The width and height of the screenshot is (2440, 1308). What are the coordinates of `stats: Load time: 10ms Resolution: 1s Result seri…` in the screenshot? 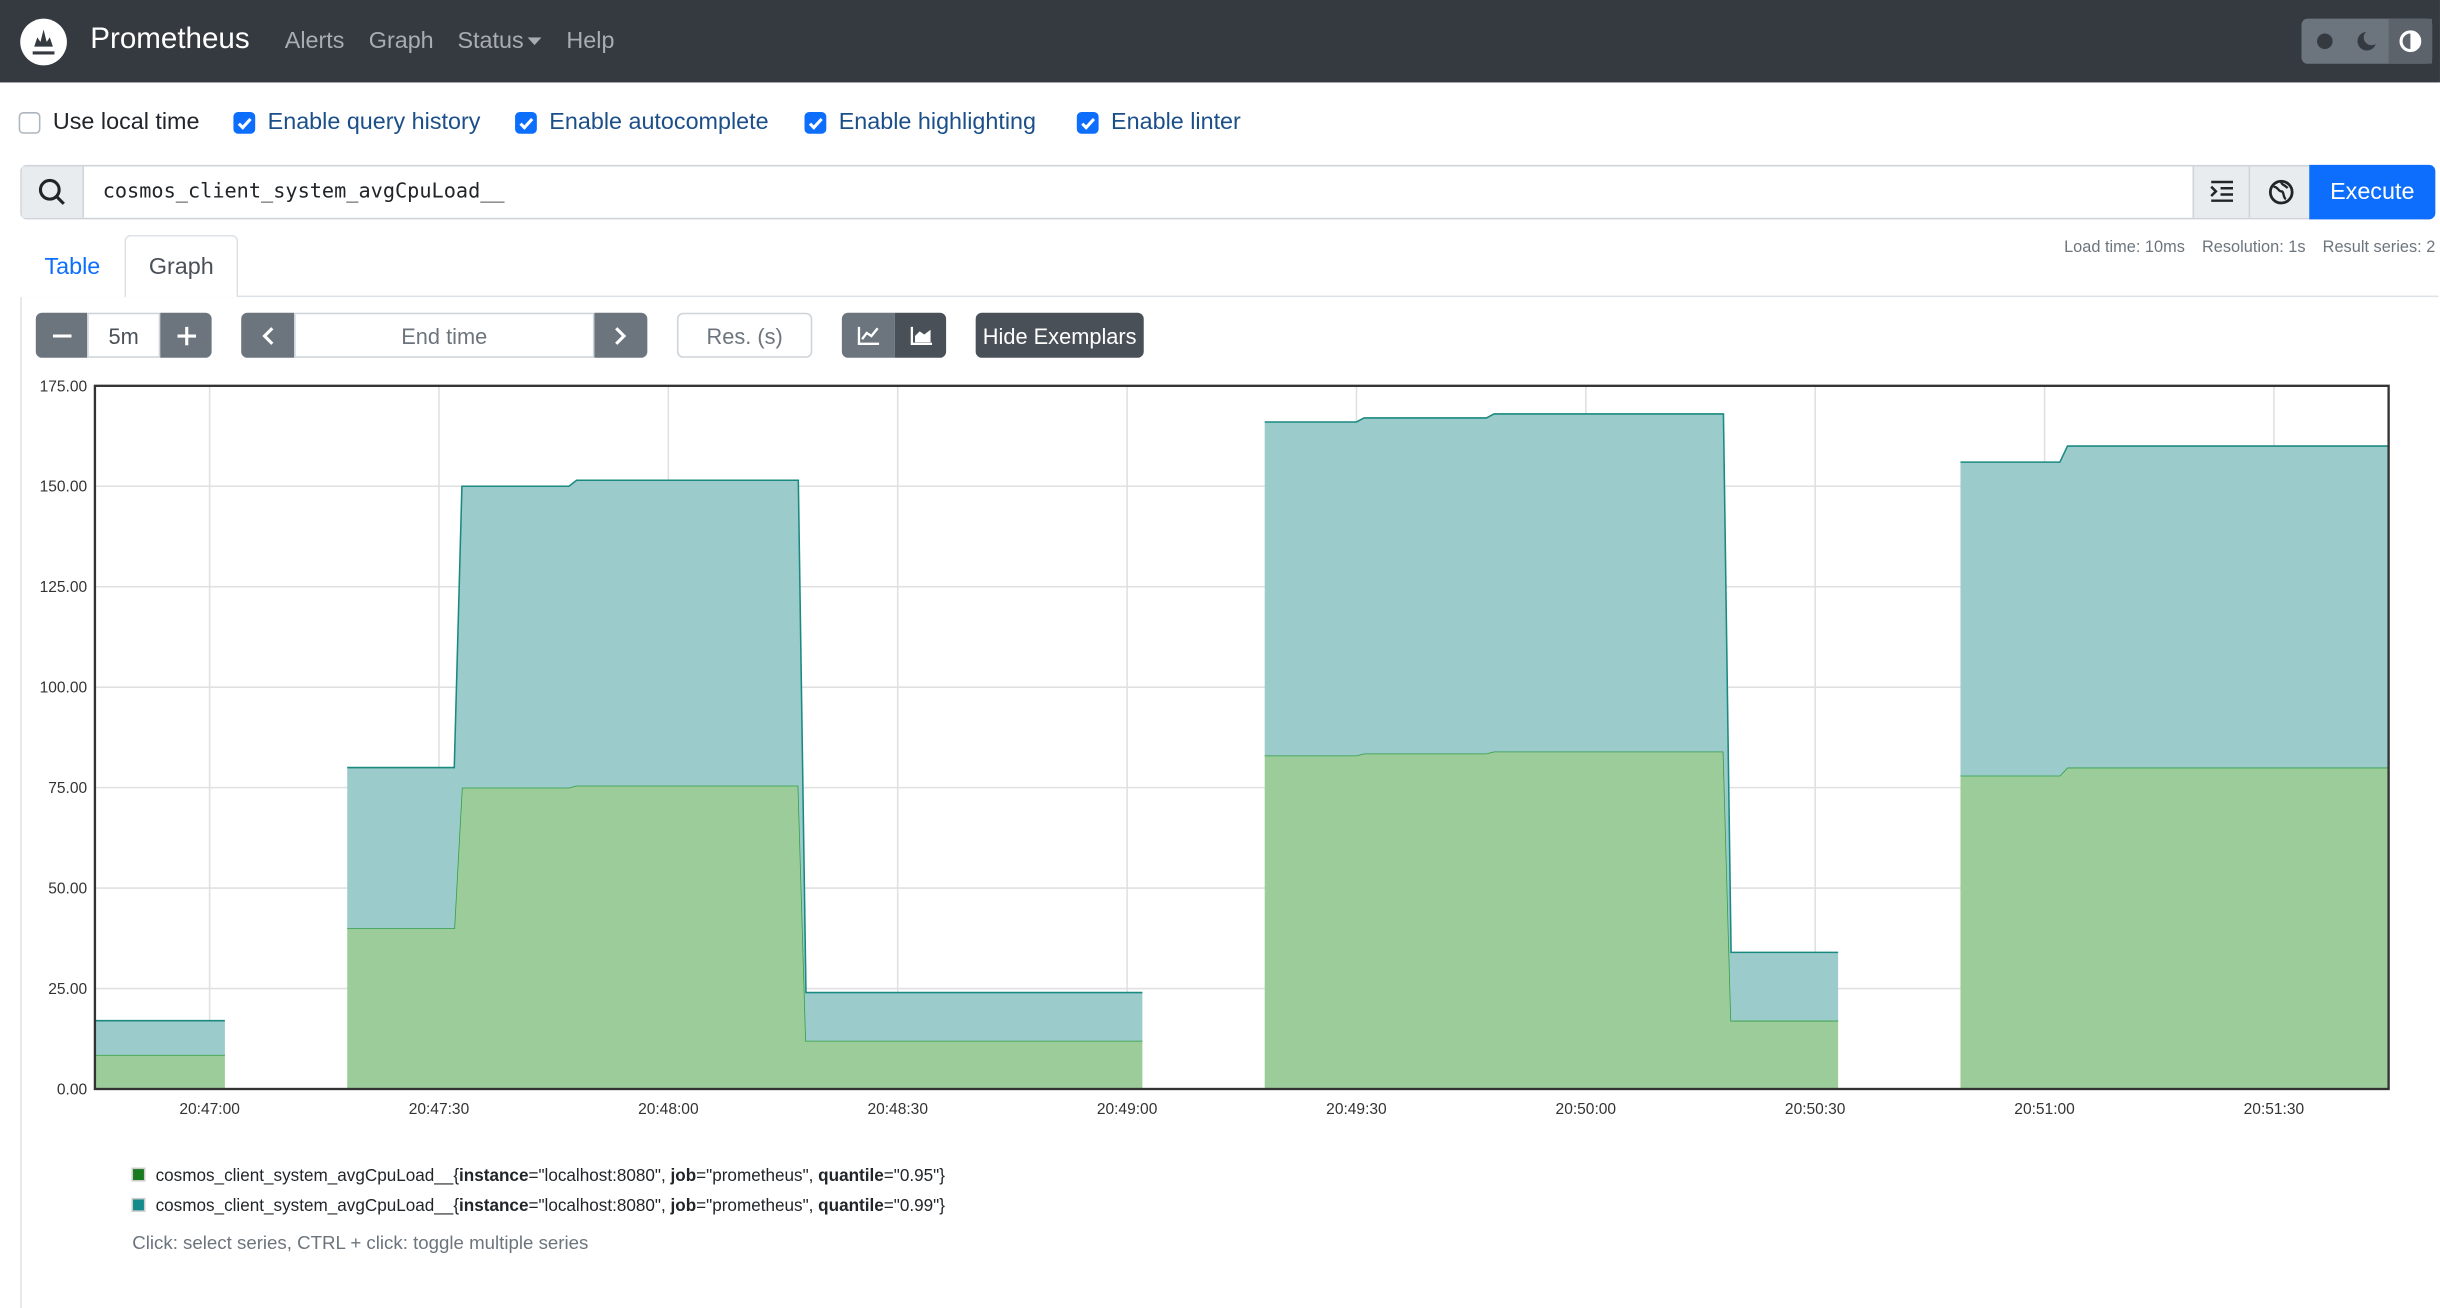 It's located at (2249, 247).